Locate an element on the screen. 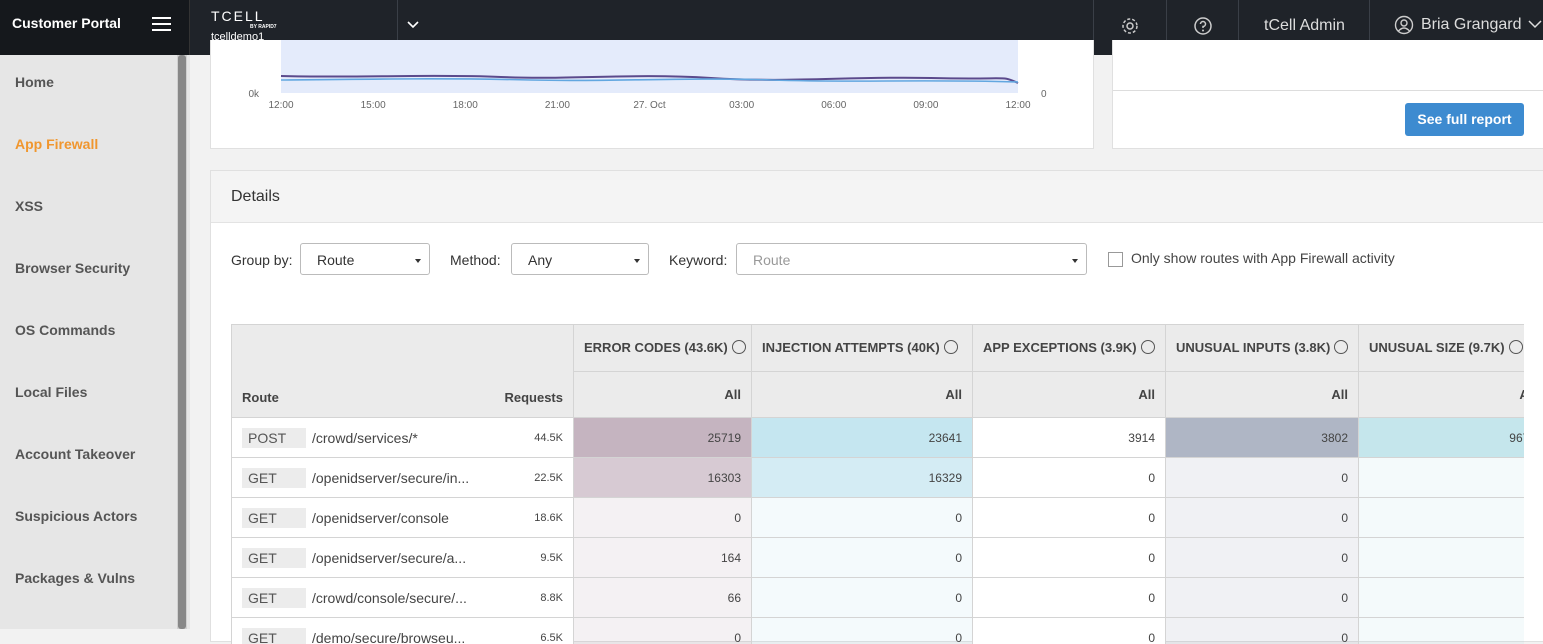 The width and height of the screenshot is (1543, 644). keyword-input: Route is located at coordinates (911, 259).